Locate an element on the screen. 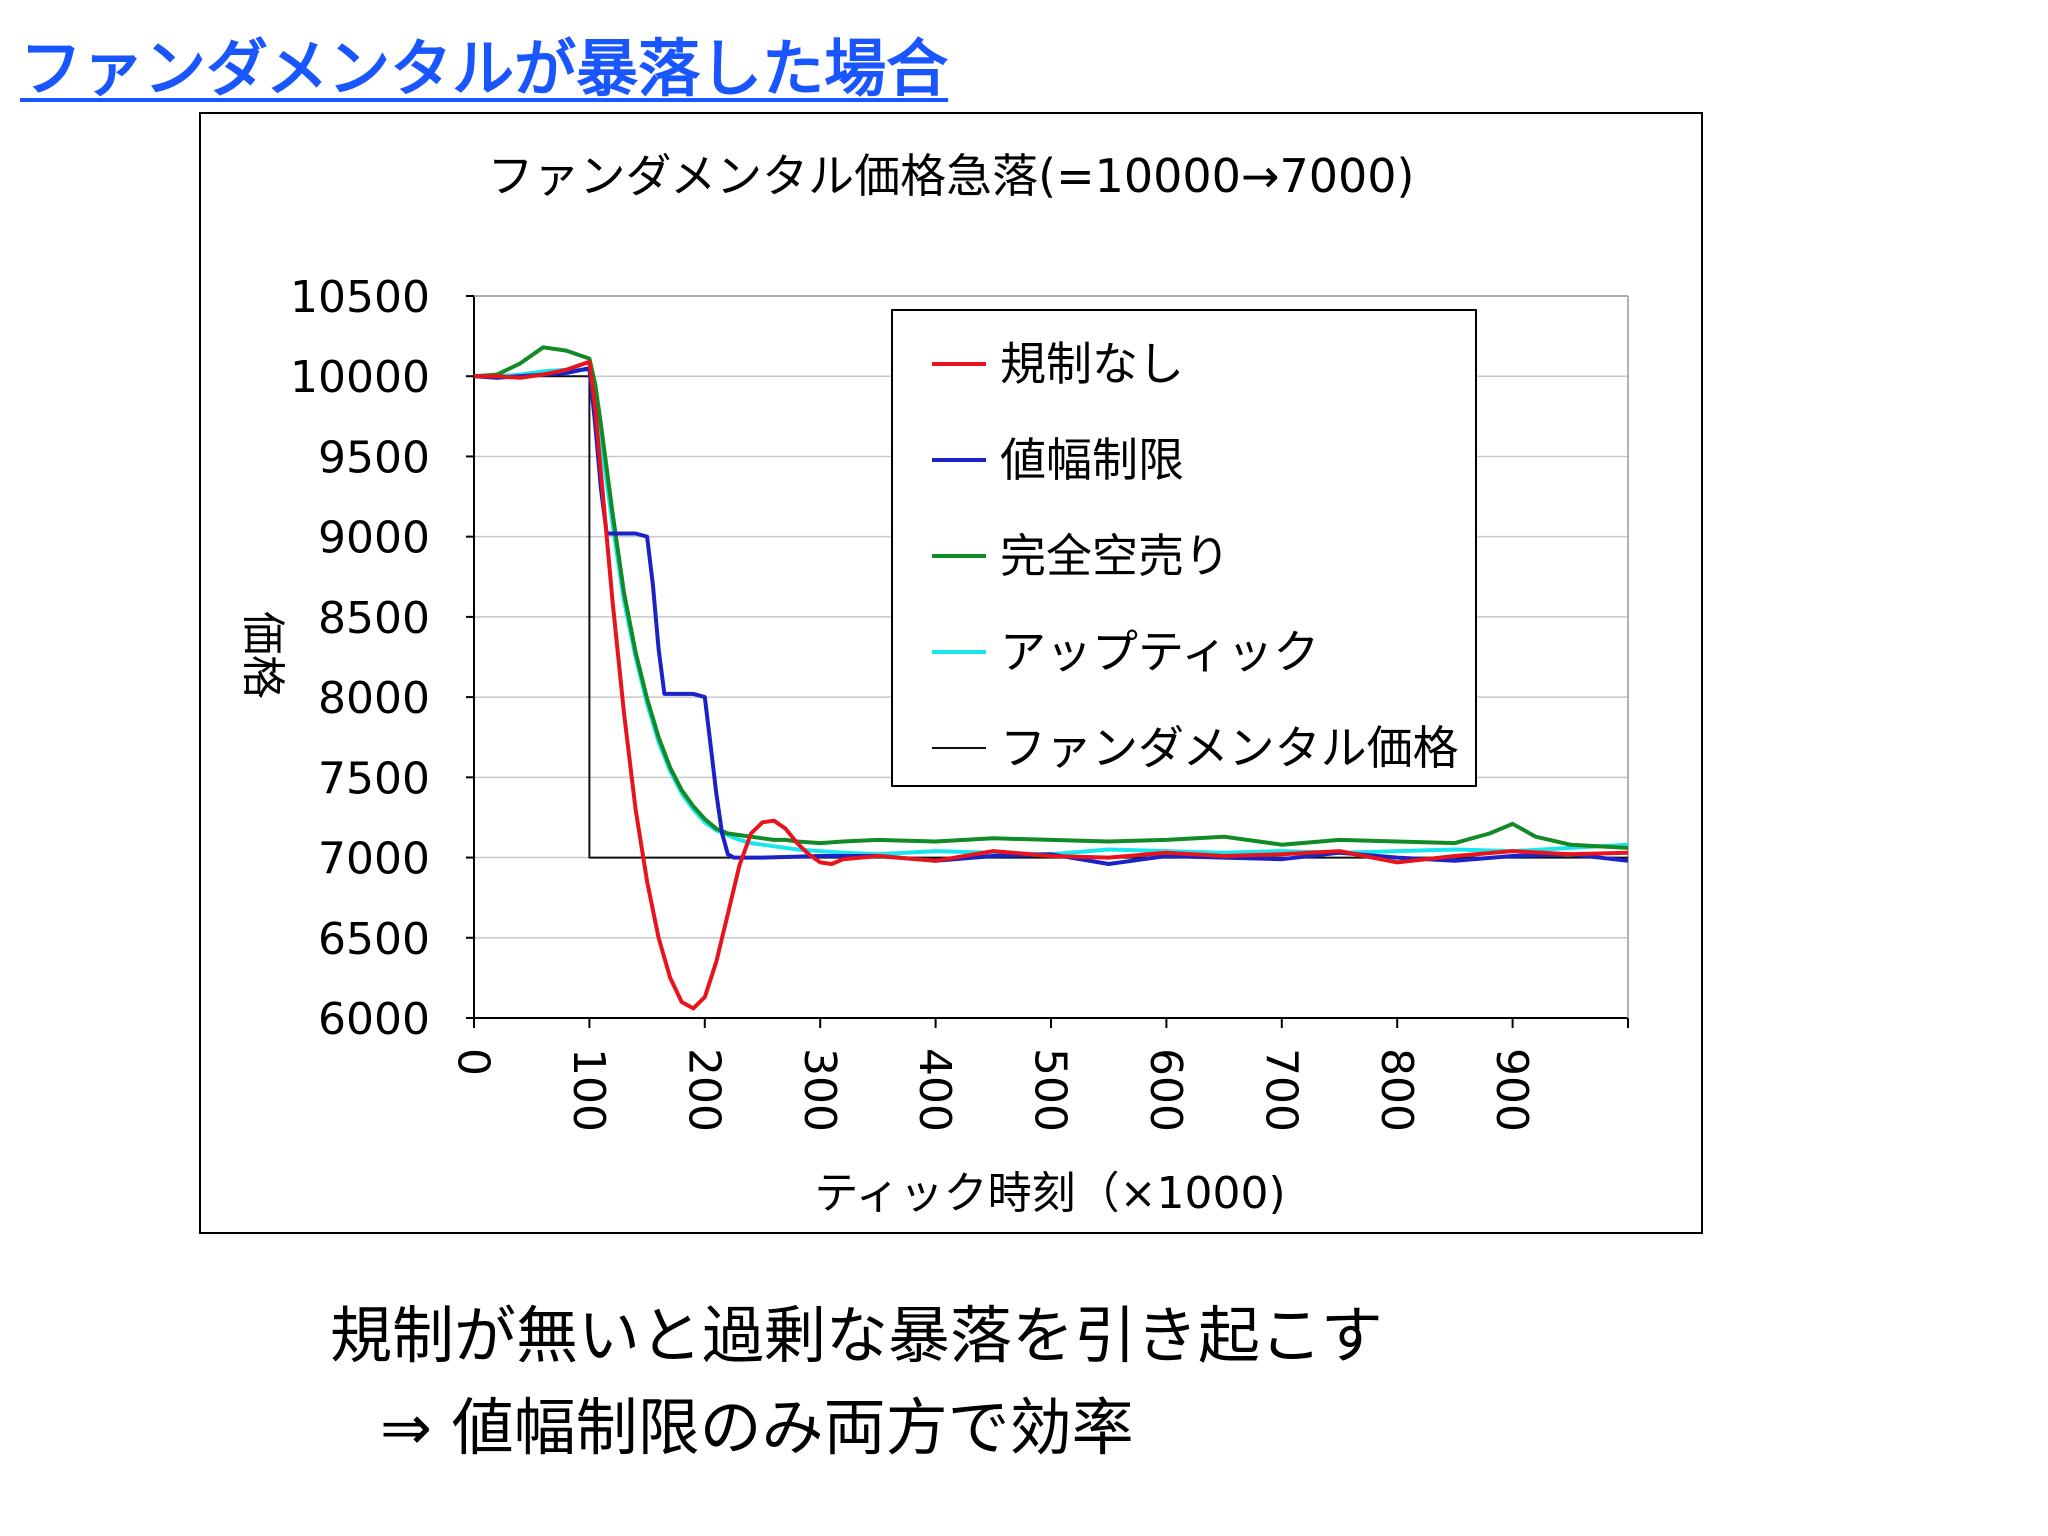  x-tick-label: 800 is located at coordinates (1396, 1090).